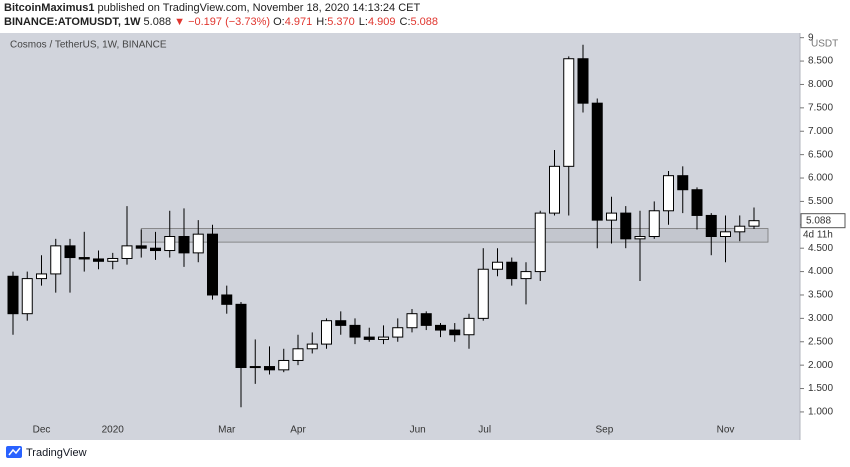 The image size is (850, 467). Describe the element at coordinates (820, 318) in the screenshot. I see `y-tick-label: 3.000` at that location.